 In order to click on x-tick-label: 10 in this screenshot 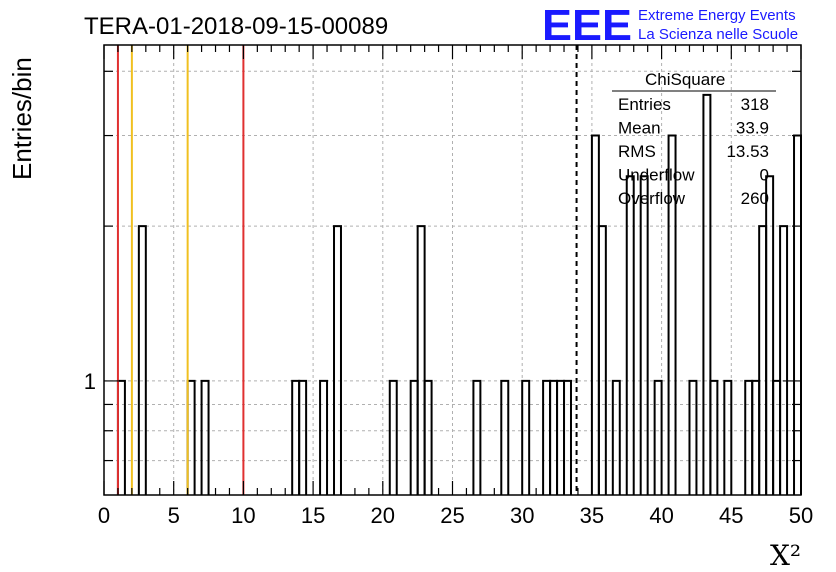, I will do `click(243, 515)`.